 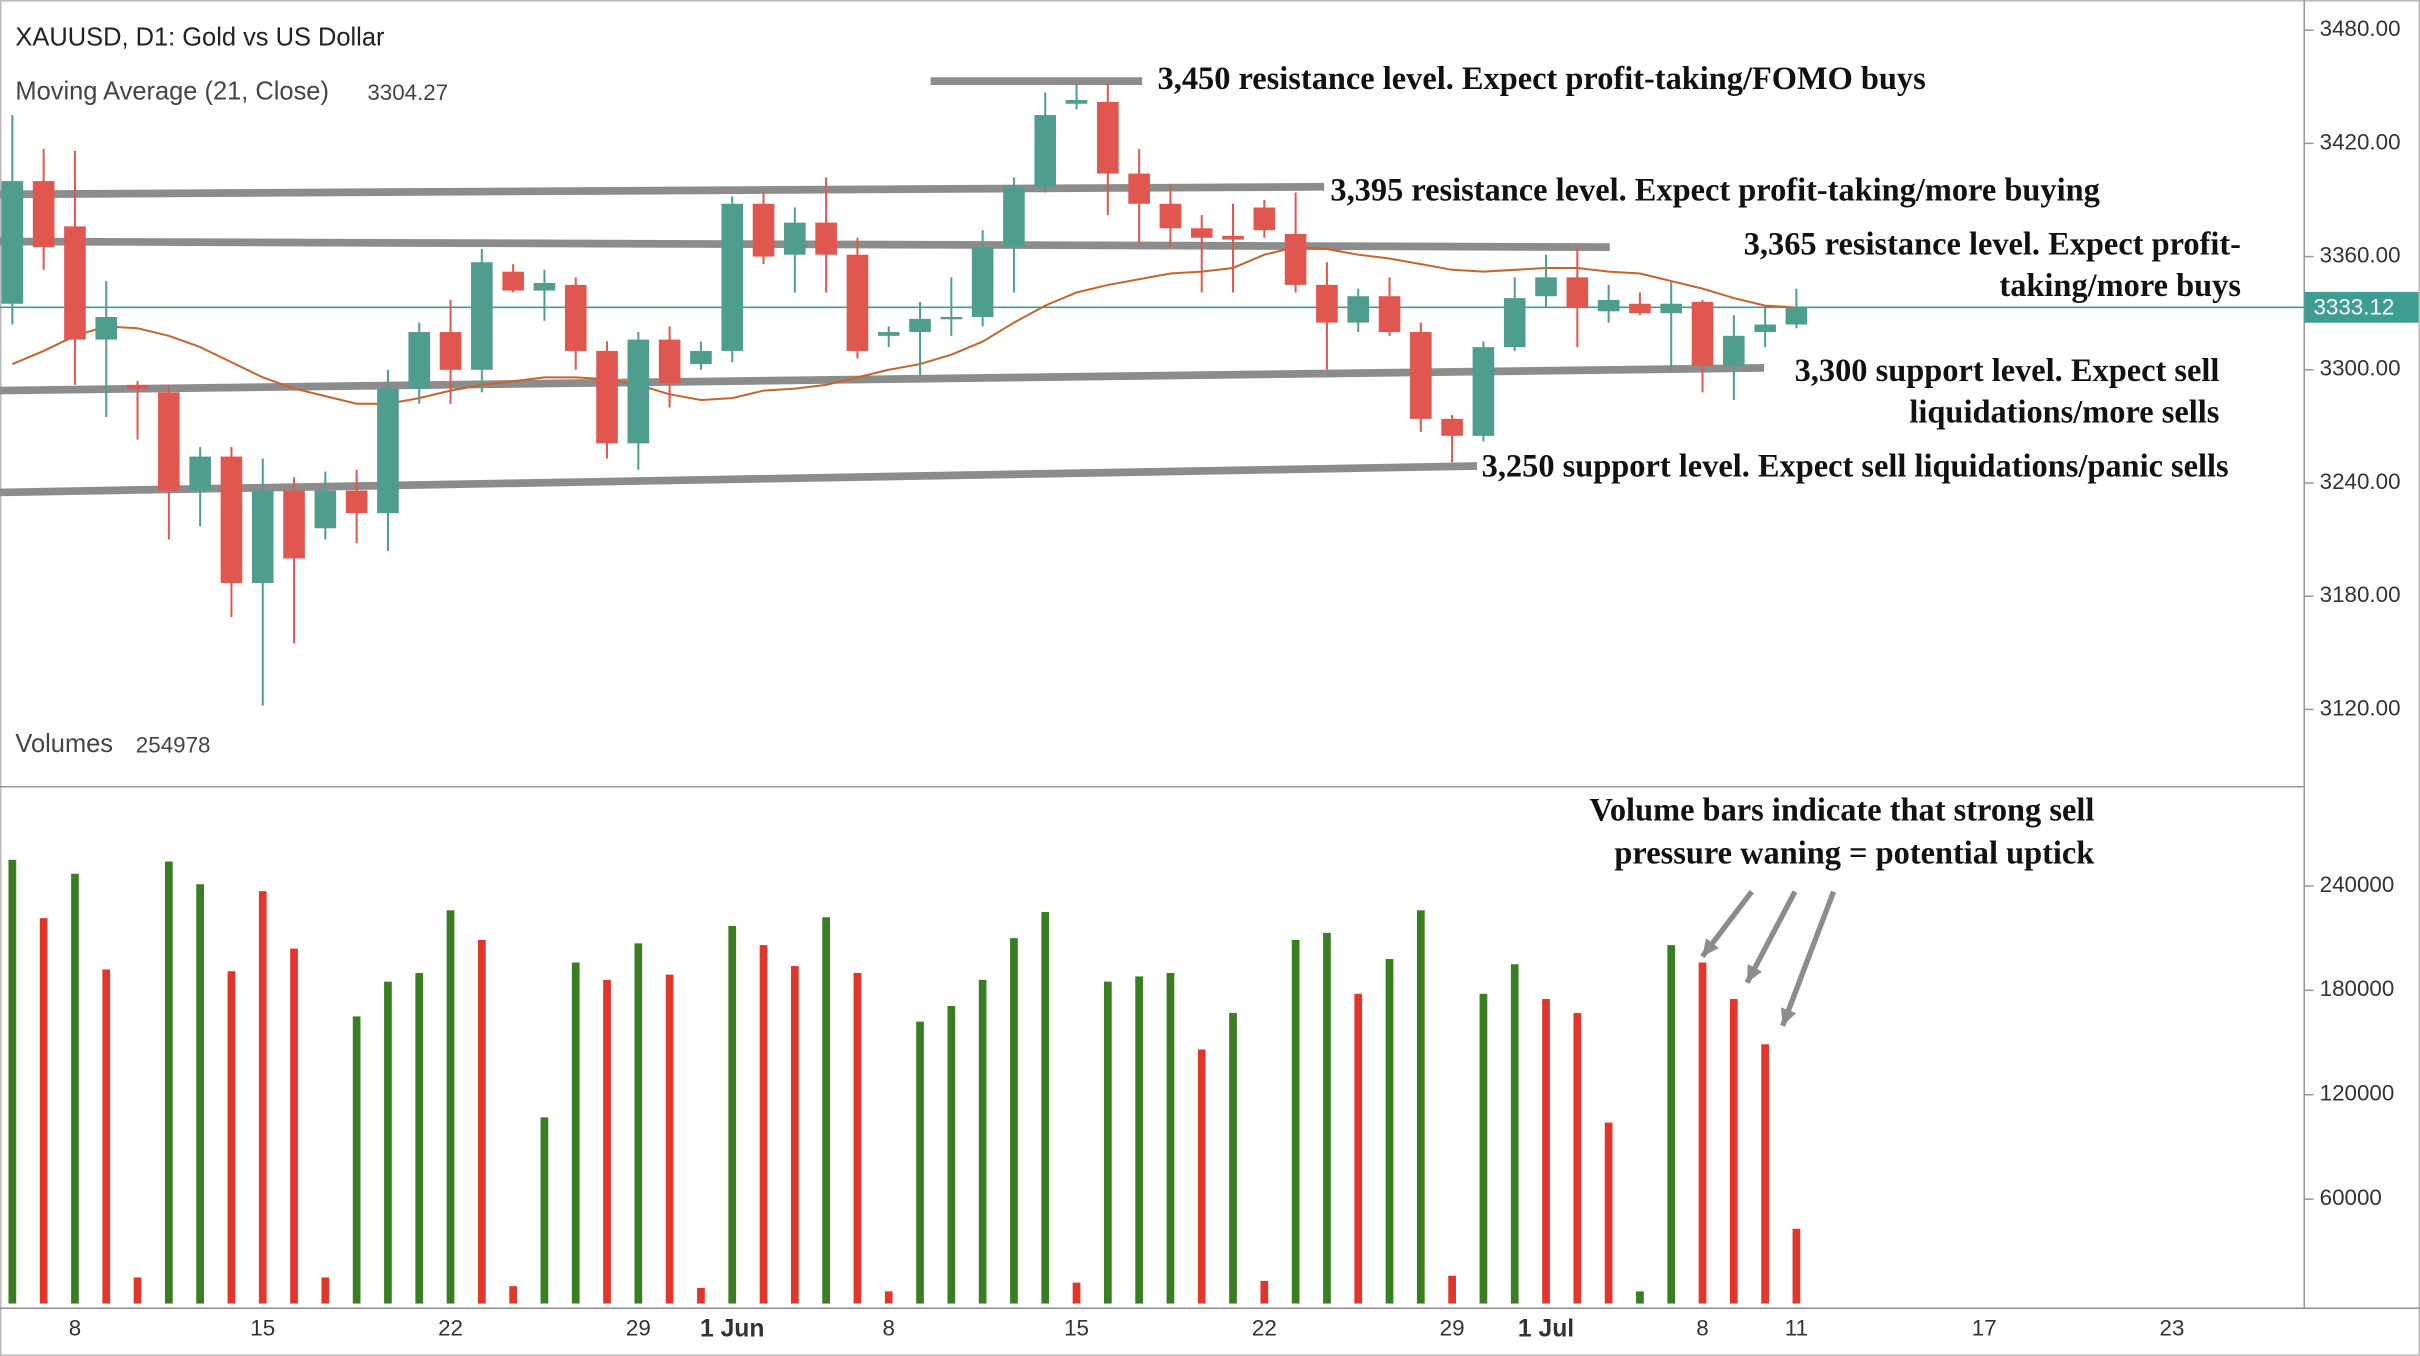 What do you see at coordinates (64, 744) in the screenshot?
I see `volume-legend: Volumes` at bounding box center [64, 744].